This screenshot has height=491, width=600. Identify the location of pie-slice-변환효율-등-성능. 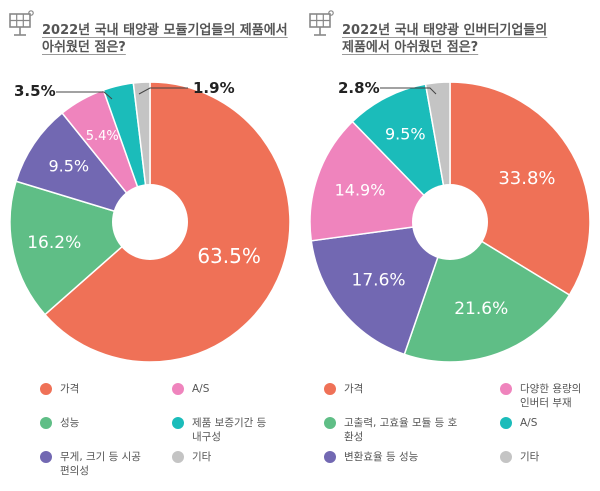
(381, 288).